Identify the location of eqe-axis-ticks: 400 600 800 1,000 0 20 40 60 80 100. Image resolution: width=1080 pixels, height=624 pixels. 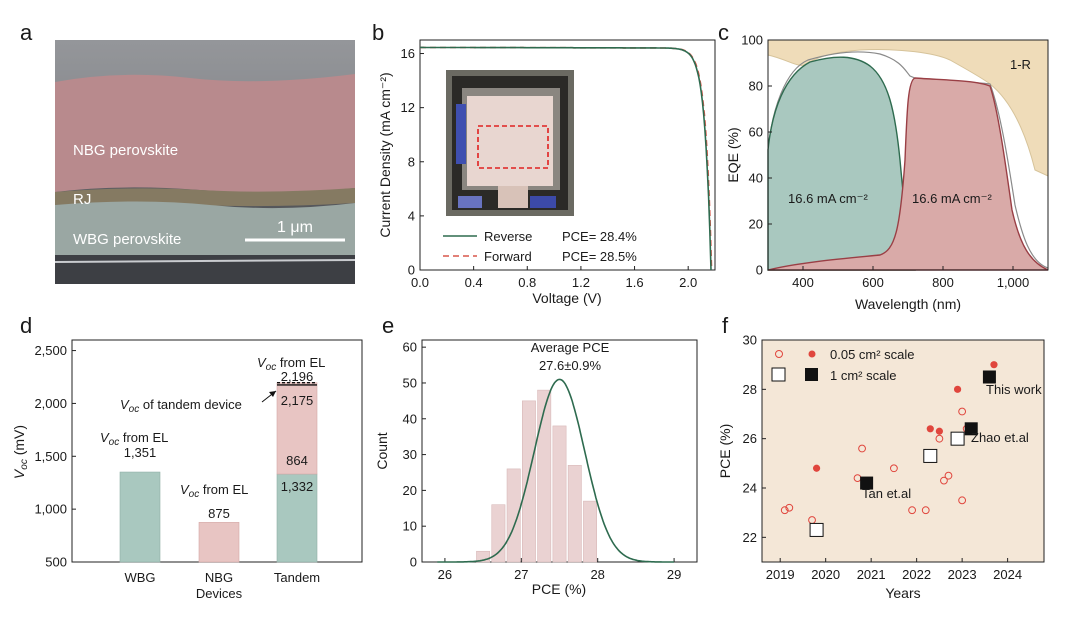
(885, 162).